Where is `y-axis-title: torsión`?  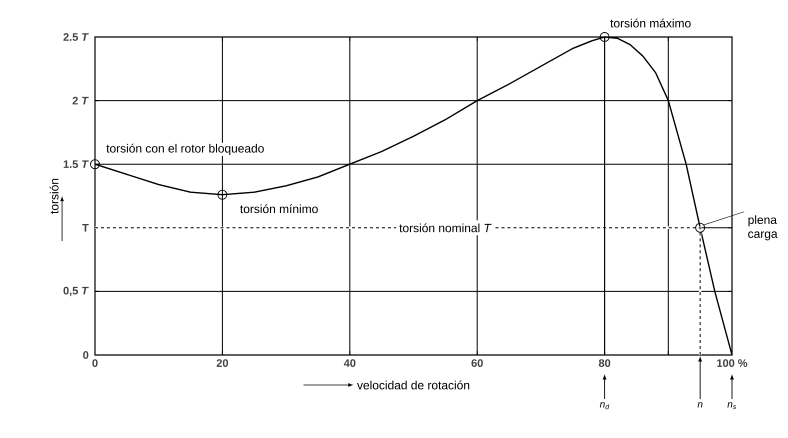
y-axis-title: torsión is located at coordinates (54, 196).